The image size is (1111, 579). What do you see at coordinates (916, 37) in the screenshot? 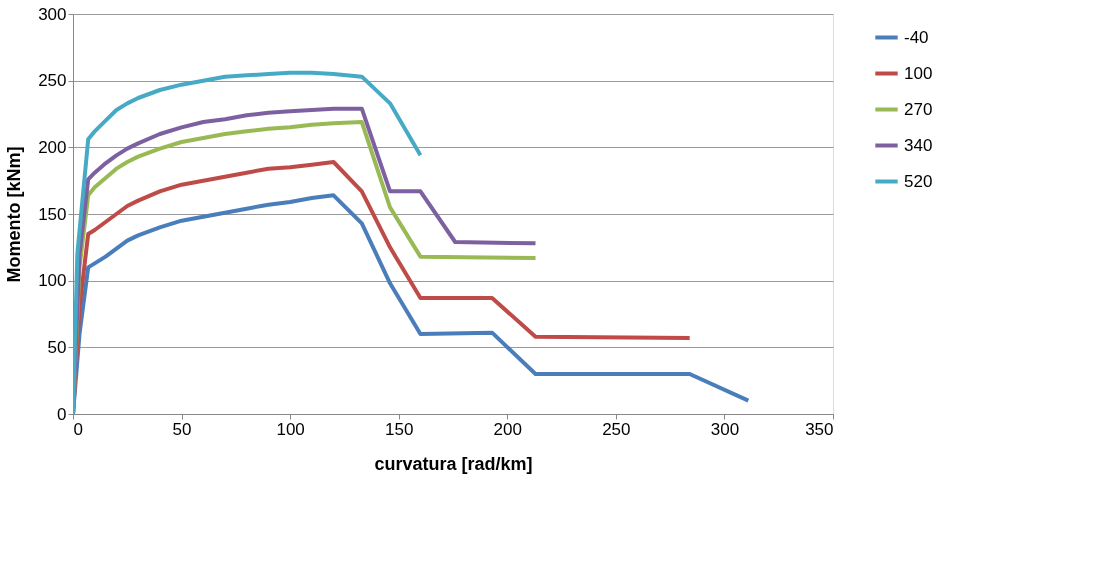
I see `legend-label: -40` at bounding box center [916, 37].